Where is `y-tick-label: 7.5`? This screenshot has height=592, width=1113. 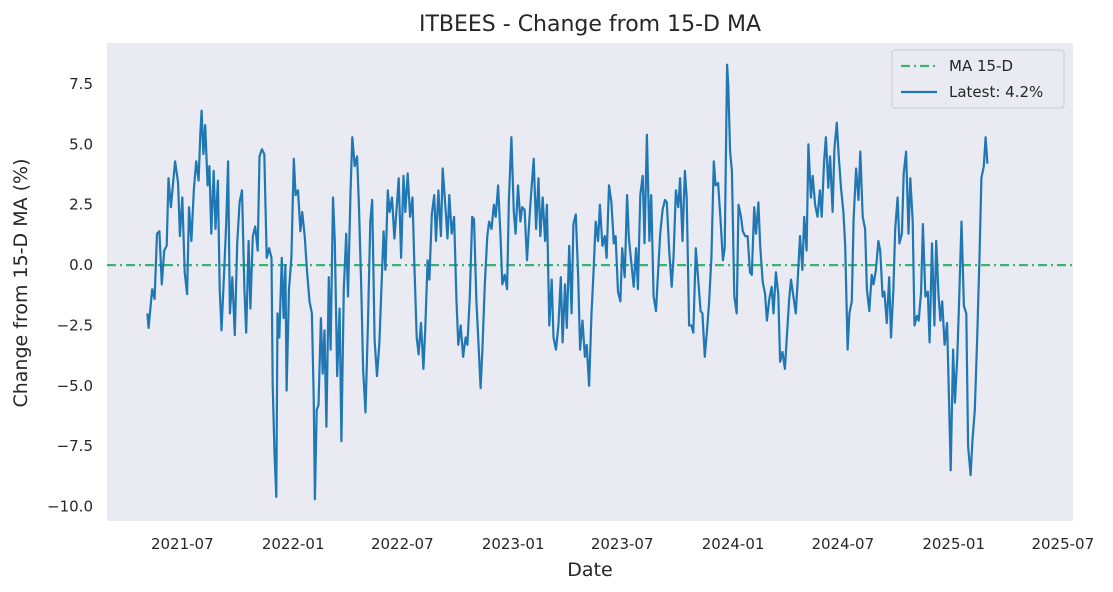
y-tick-label: 7.5 is located at coordinates (81, 84).